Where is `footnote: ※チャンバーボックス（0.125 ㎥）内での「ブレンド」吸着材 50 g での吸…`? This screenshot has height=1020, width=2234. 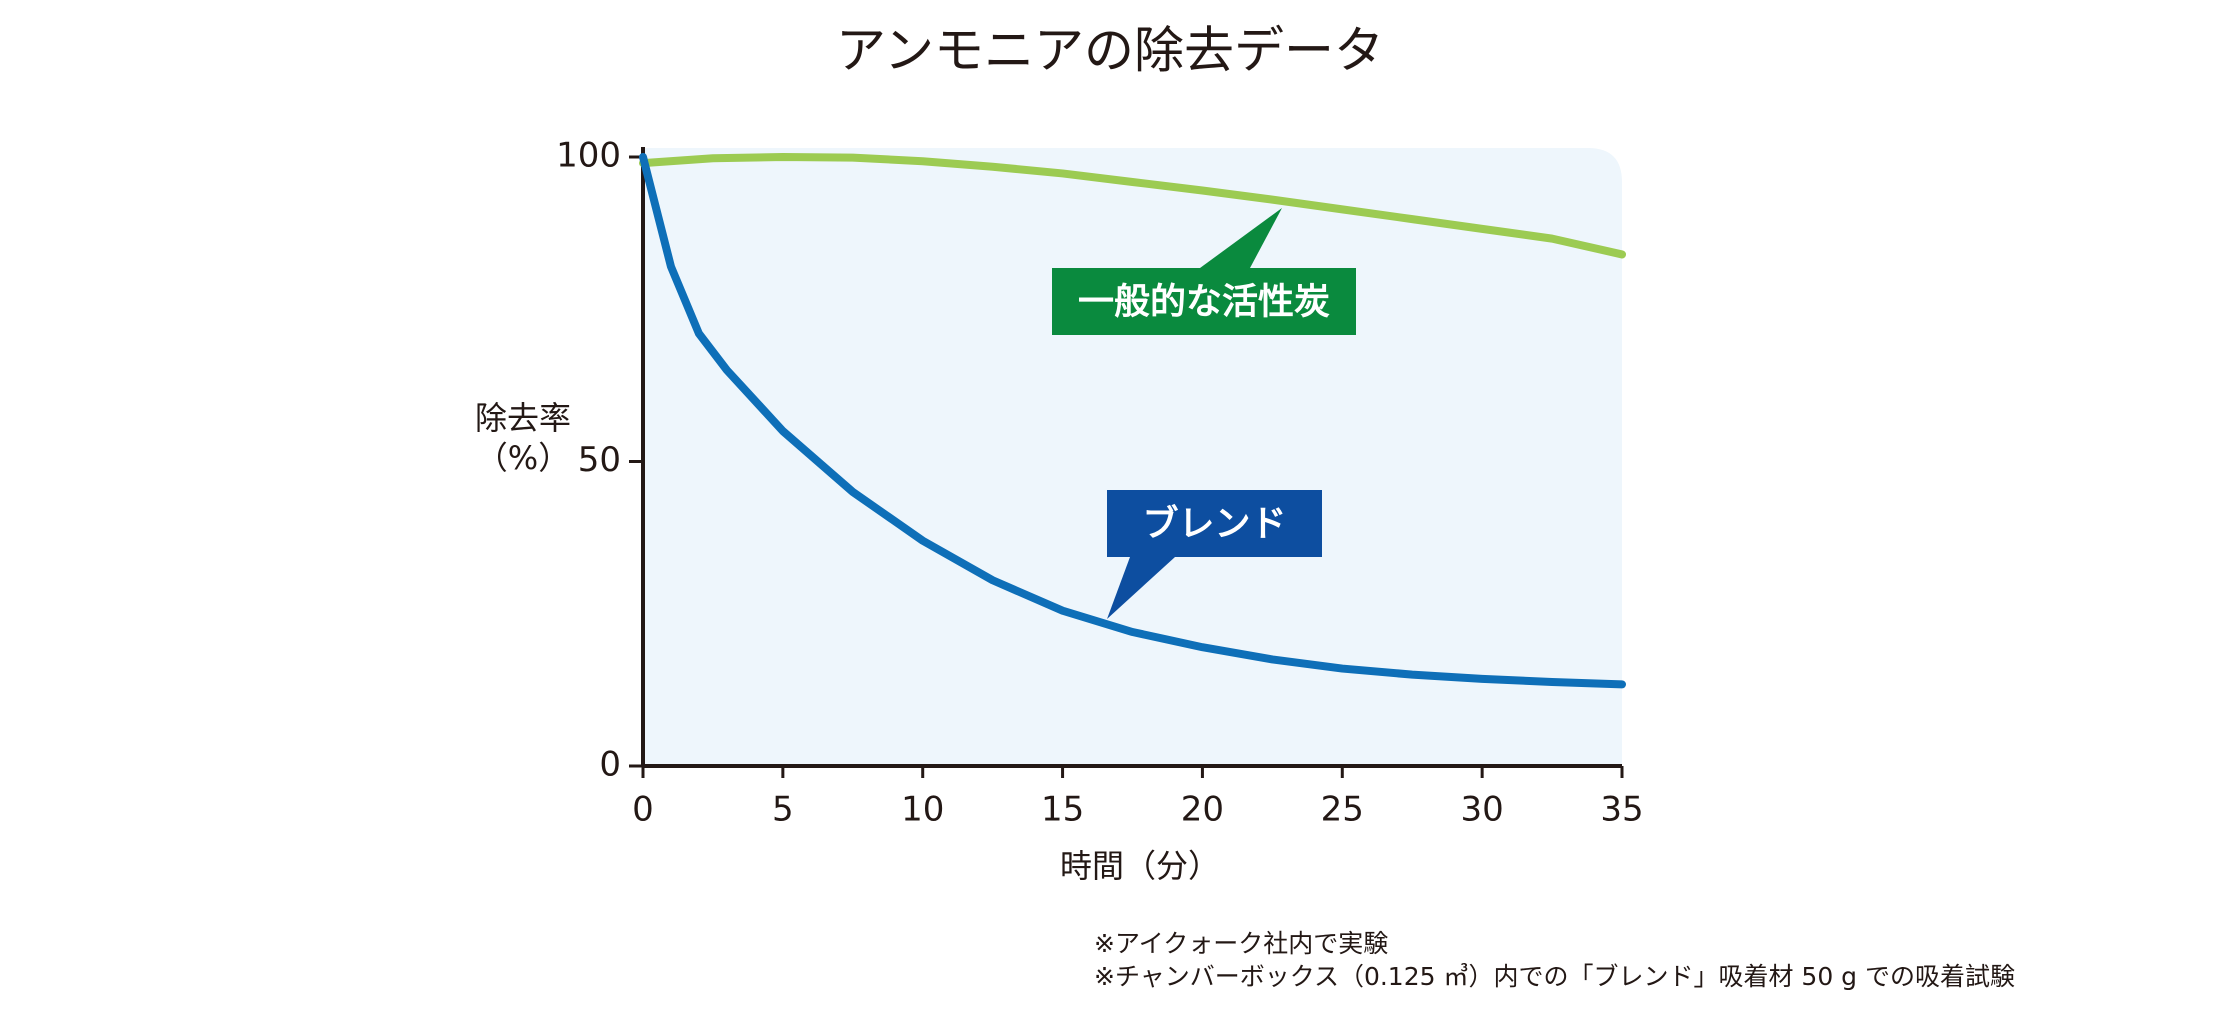 footnote: ※チャンバーボックス（0.125 ㎥）内での「ブレンド」吸着材 50 g での吸… is located at coordinates (1554, 976).